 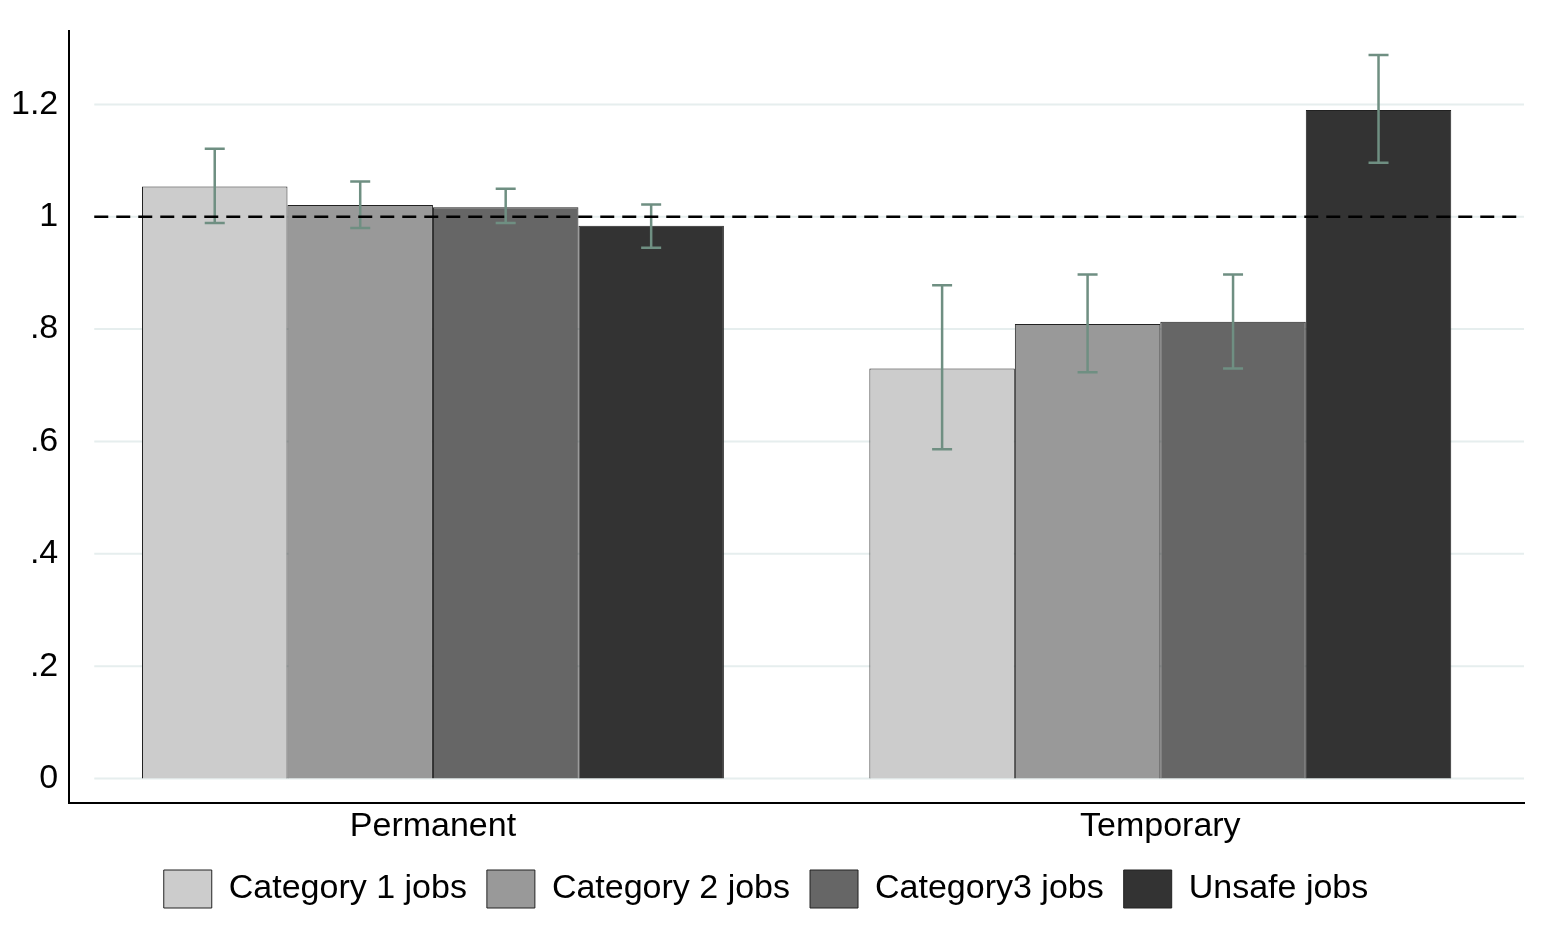 I want to click on legend-label: Category3 jobs, so click(x=989, y=886).